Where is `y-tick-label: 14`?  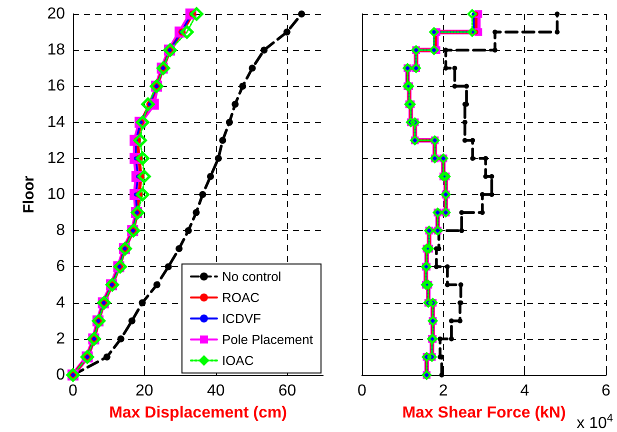 y-tick-label: 14 is located at coordinates (56, 122).